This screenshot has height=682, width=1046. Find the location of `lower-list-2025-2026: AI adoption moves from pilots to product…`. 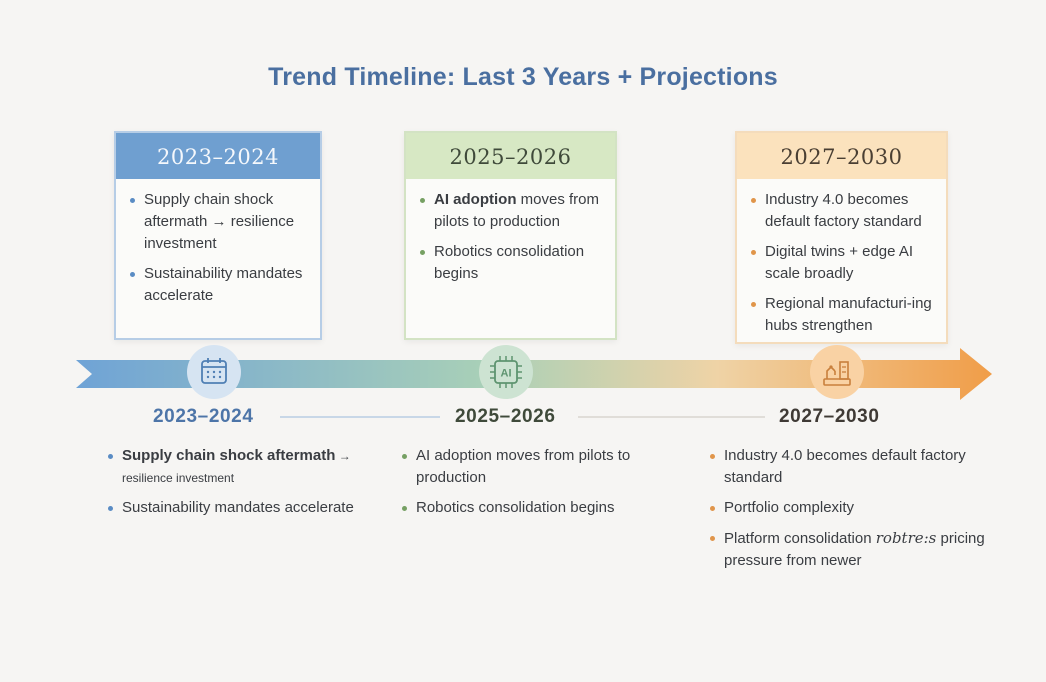

lower-list-2025-2026: AI adoption moves from pilots to product… is located at coordinates (535, 486).